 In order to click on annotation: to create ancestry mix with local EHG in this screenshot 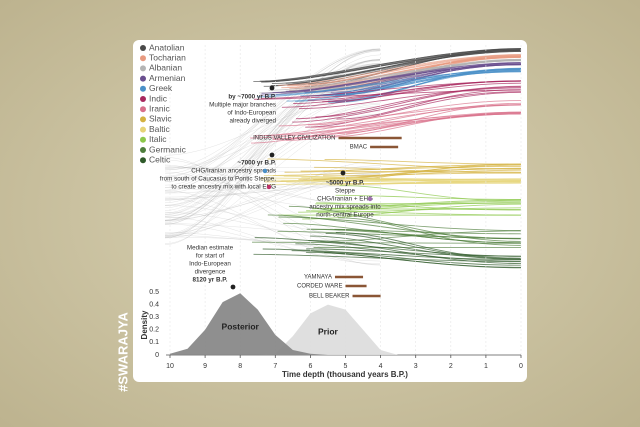, I will do `click(223, 187)`.